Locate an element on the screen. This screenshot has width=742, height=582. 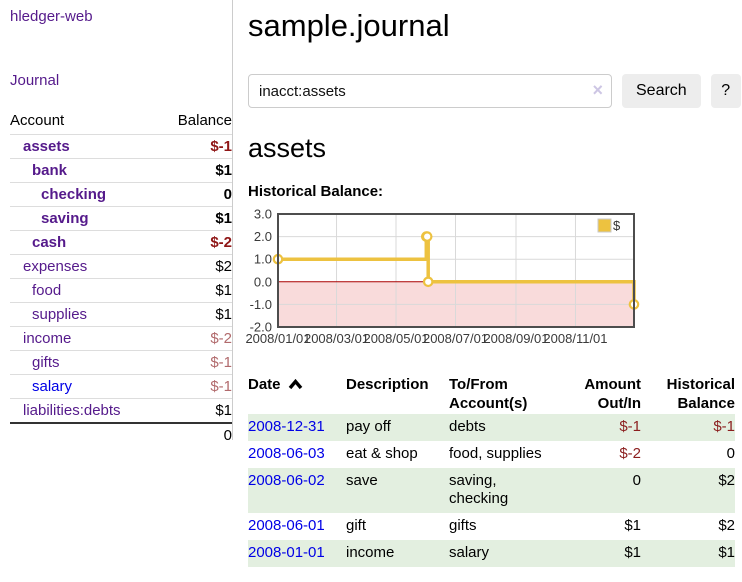
page-title: sample.journal is located at coordinates (349, 25).